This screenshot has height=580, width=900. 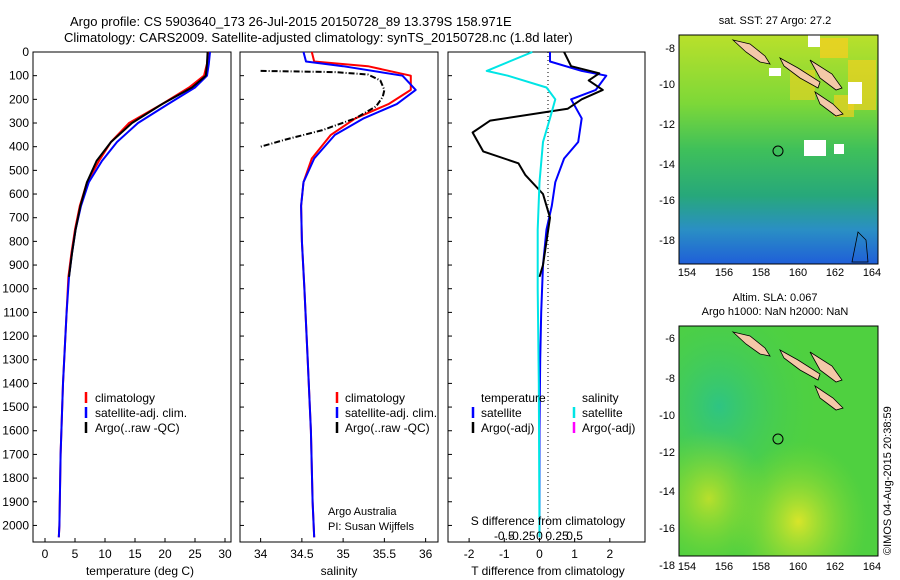 I want to click on y-tick-label: 500, so click(x=19, y=170).